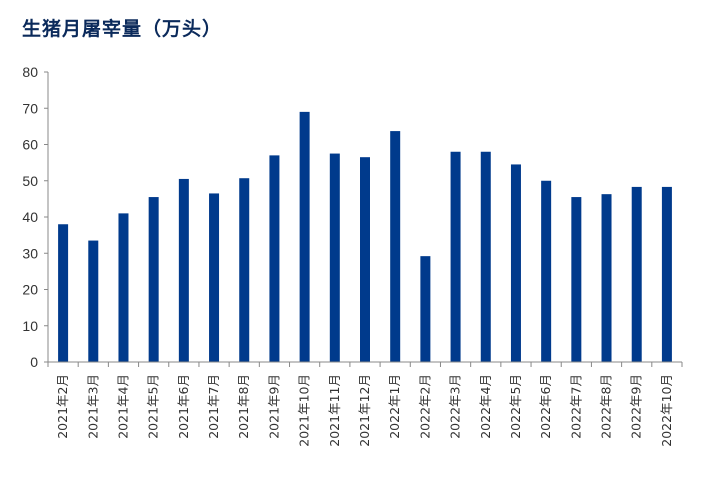 The image size is (704, 480). I want to click on x-tick-label: 2021年7月, so click(213, 406).